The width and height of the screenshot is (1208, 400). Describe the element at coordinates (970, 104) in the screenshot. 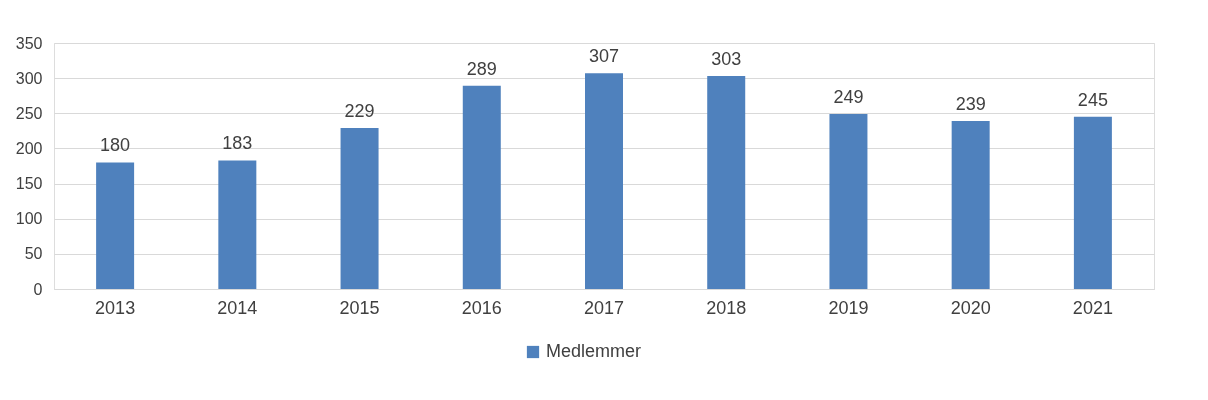

I see `data-label: 239` at that location.